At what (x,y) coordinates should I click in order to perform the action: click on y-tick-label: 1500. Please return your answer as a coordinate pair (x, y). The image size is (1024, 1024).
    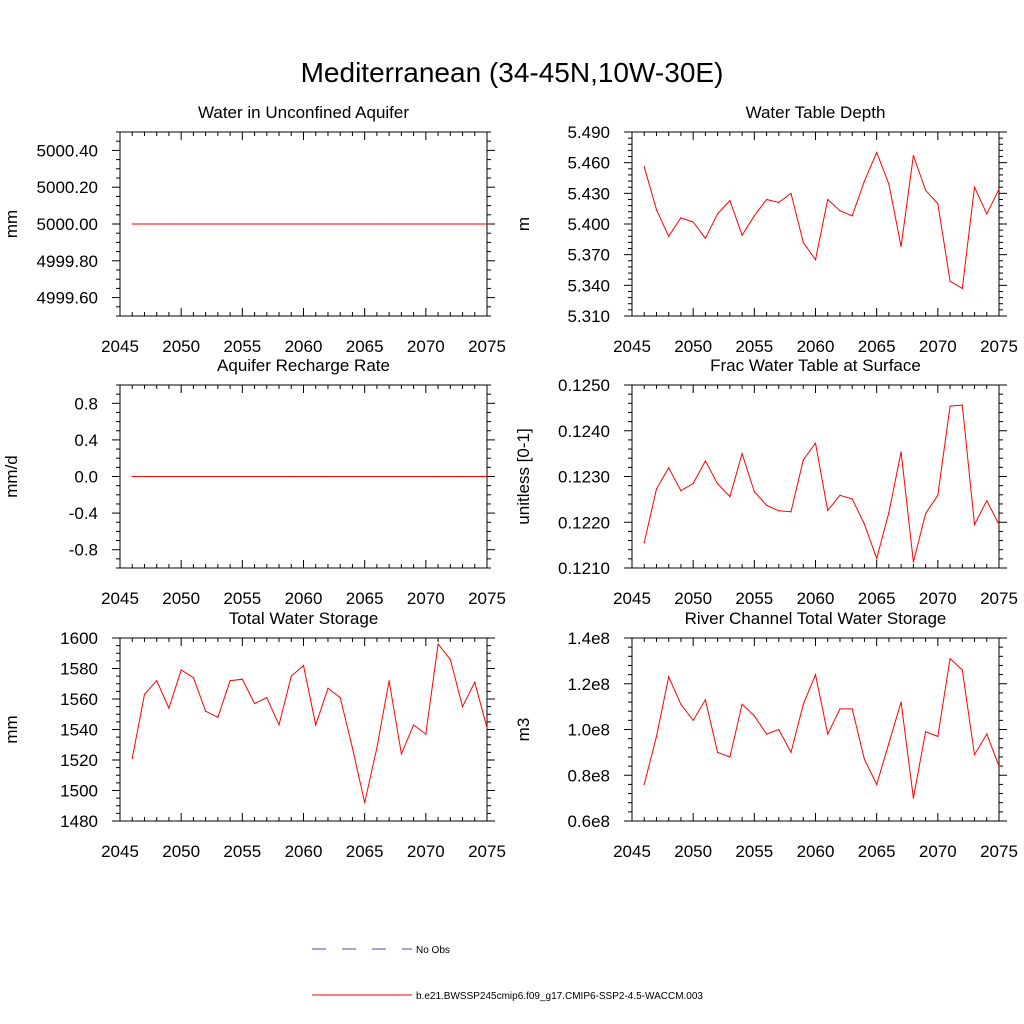
    Looking at the image, I should click on (79, 791).